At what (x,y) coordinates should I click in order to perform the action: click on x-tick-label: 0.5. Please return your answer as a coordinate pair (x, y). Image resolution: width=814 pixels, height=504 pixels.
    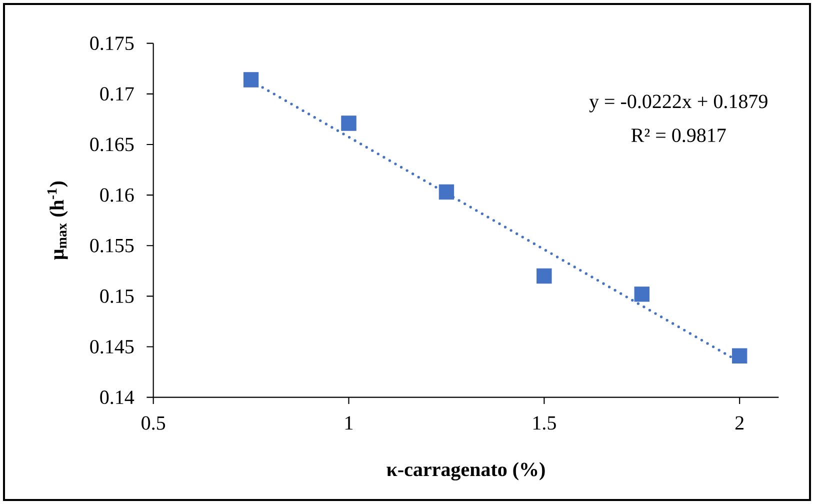
    Looking at the image, I should click on (154, 423).